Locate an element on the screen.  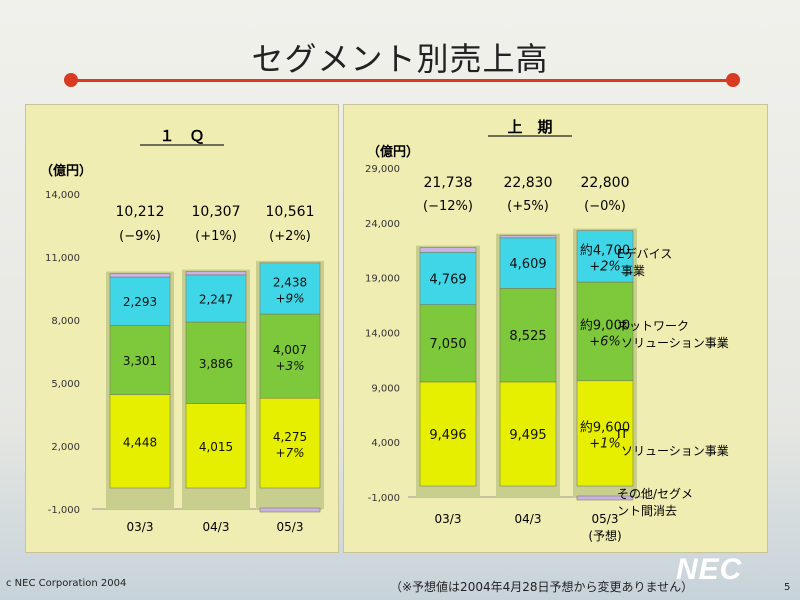
chart2-legend-network: ネットワーク is located at coordinates (653, 326).